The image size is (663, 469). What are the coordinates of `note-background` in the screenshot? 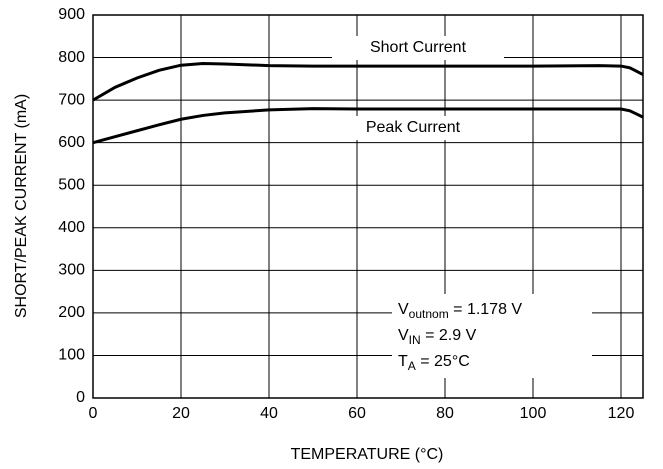 It's located at (492, 336).